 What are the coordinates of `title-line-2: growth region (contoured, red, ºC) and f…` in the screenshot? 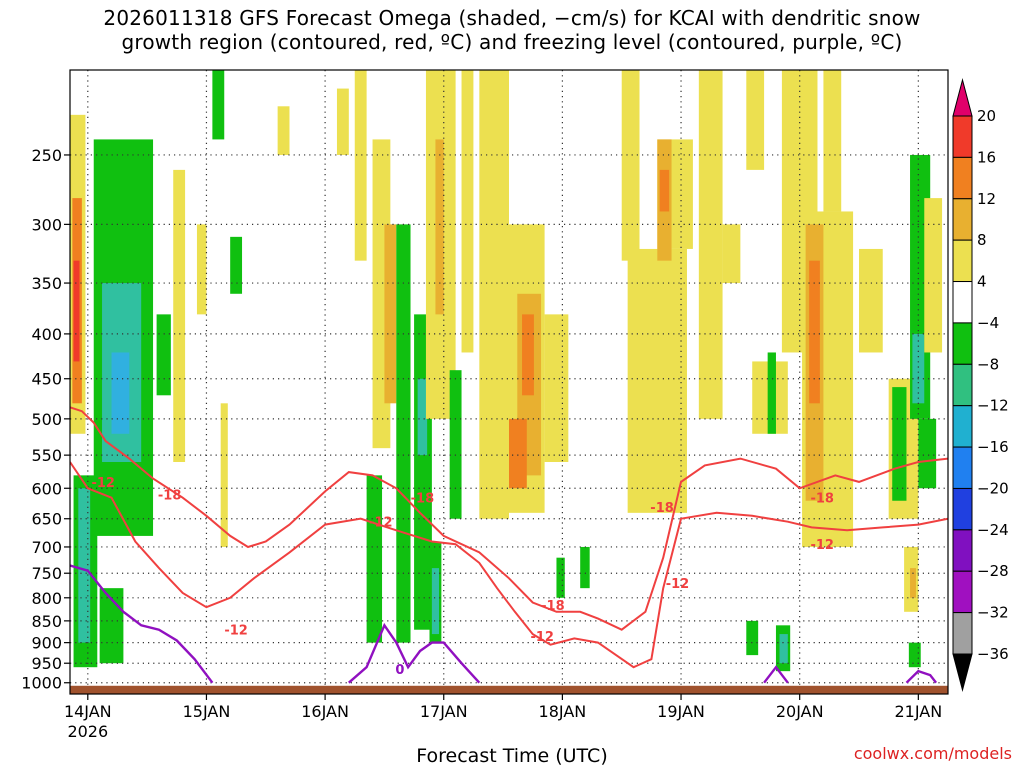 It's located at (512, 42).